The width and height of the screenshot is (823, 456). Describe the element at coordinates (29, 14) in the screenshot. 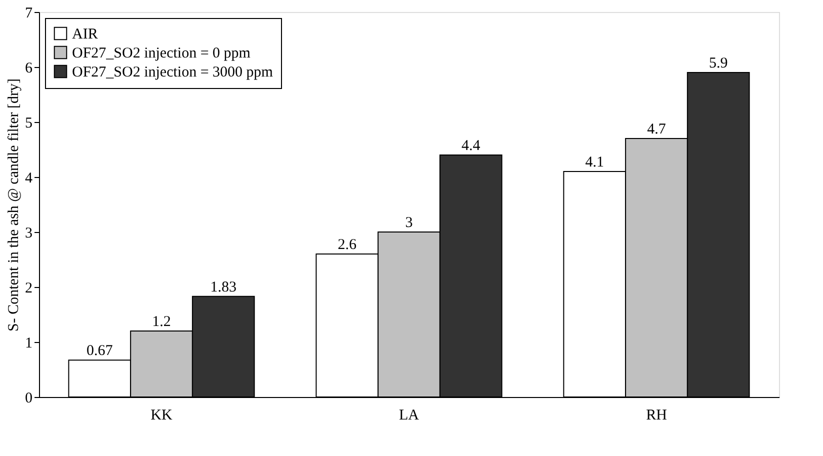

I see `y-tick-label: 7` at that location.